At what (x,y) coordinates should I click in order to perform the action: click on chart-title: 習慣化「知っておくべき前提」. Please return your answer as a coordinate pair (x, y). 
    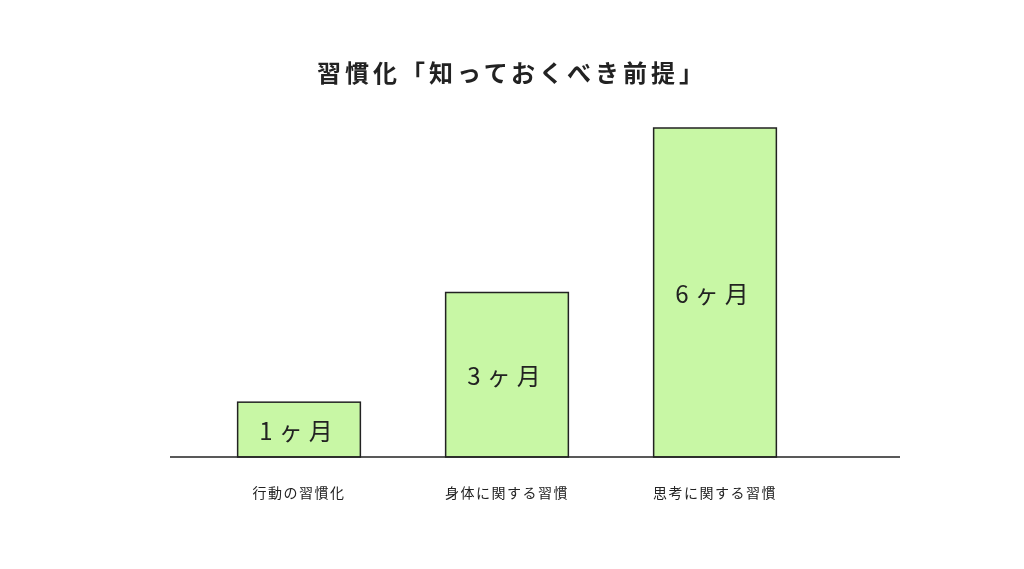
    Looking at the image, I should click on (512, 71).